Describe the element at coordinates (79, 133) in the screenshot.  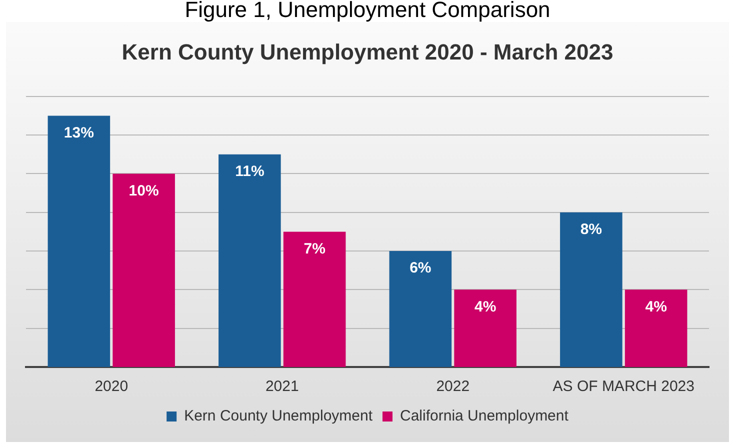
I see `data-label: 13%` at that location.